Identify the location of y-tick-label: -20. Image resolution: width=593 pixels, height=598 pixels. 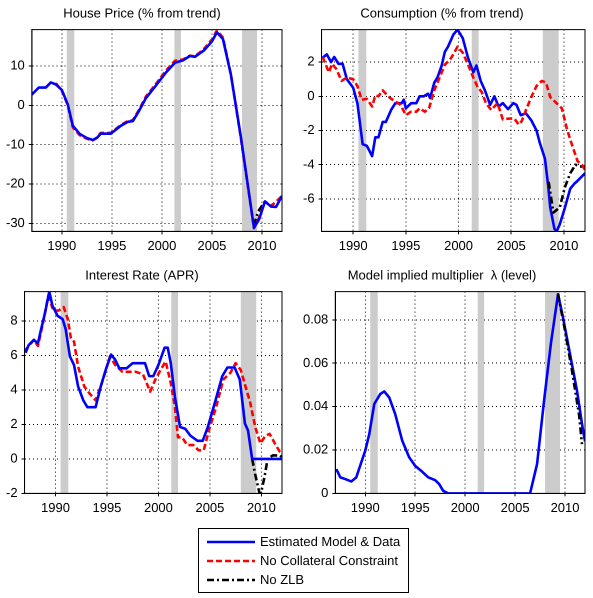
(15, 183).